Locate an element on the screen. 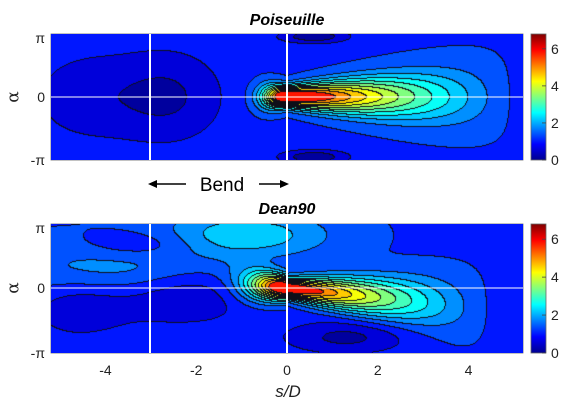  bend-annotation: Bend is located at coordinates (218, 185).